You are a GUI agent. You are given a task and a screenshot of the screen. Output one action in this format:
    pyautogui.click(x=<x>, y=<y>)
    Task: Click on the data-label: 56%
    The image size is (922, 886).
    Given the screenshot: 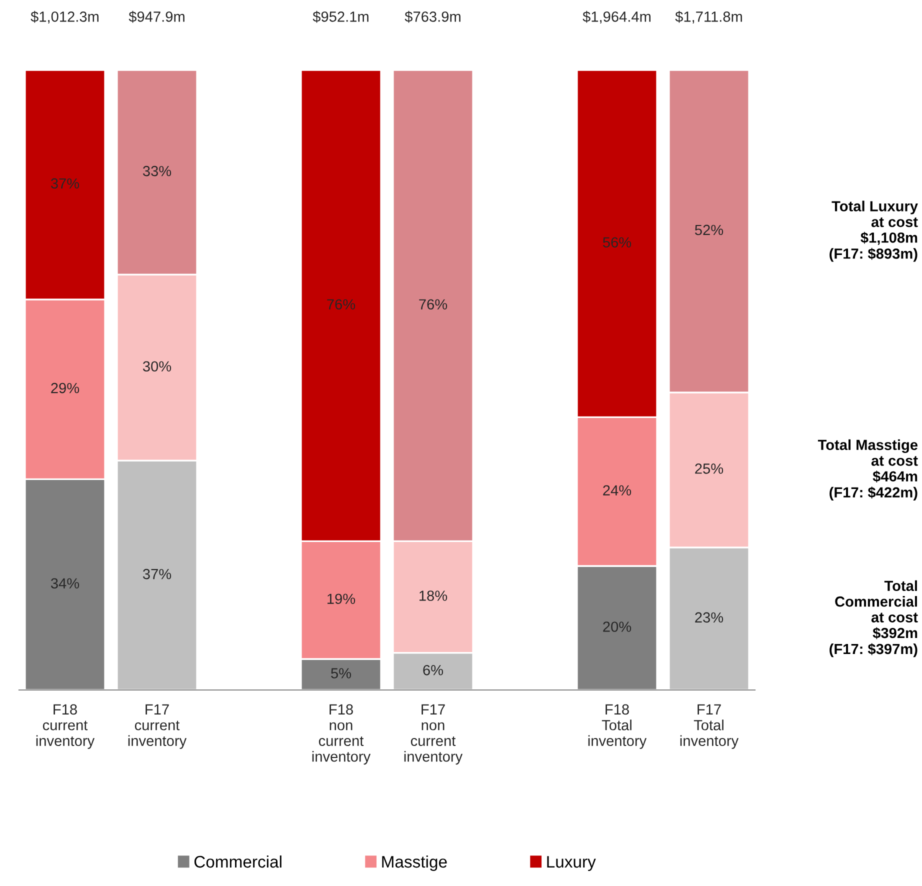 What is the action you would take?
    pyautogui.click(x=617, y=242)
    